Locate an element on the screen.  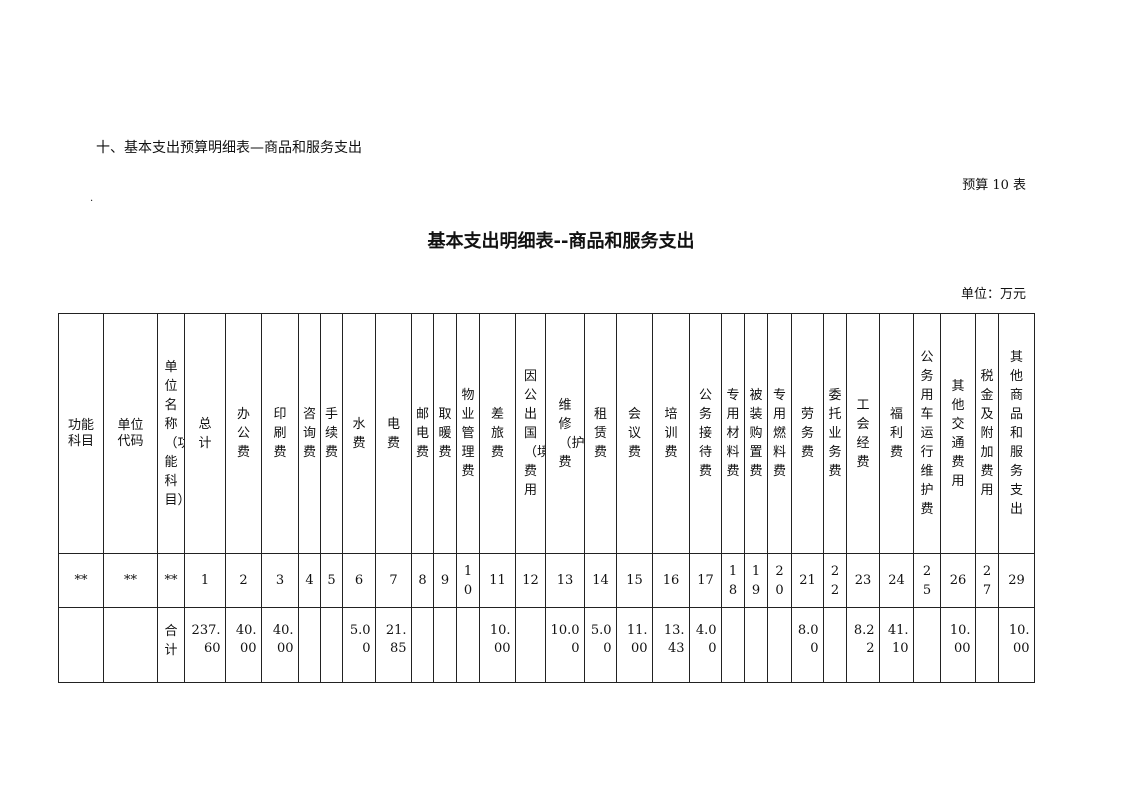
header-text: 物业管理费 is located at coordinates (468, 433).